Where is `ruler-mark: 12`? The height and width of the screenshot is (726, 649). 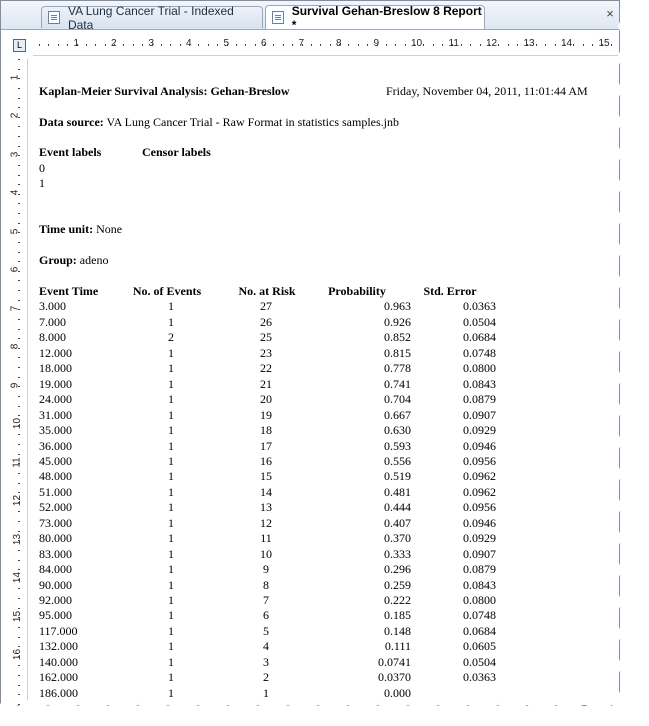
ruler-mark: 12 is located at coordinates (18, 500).